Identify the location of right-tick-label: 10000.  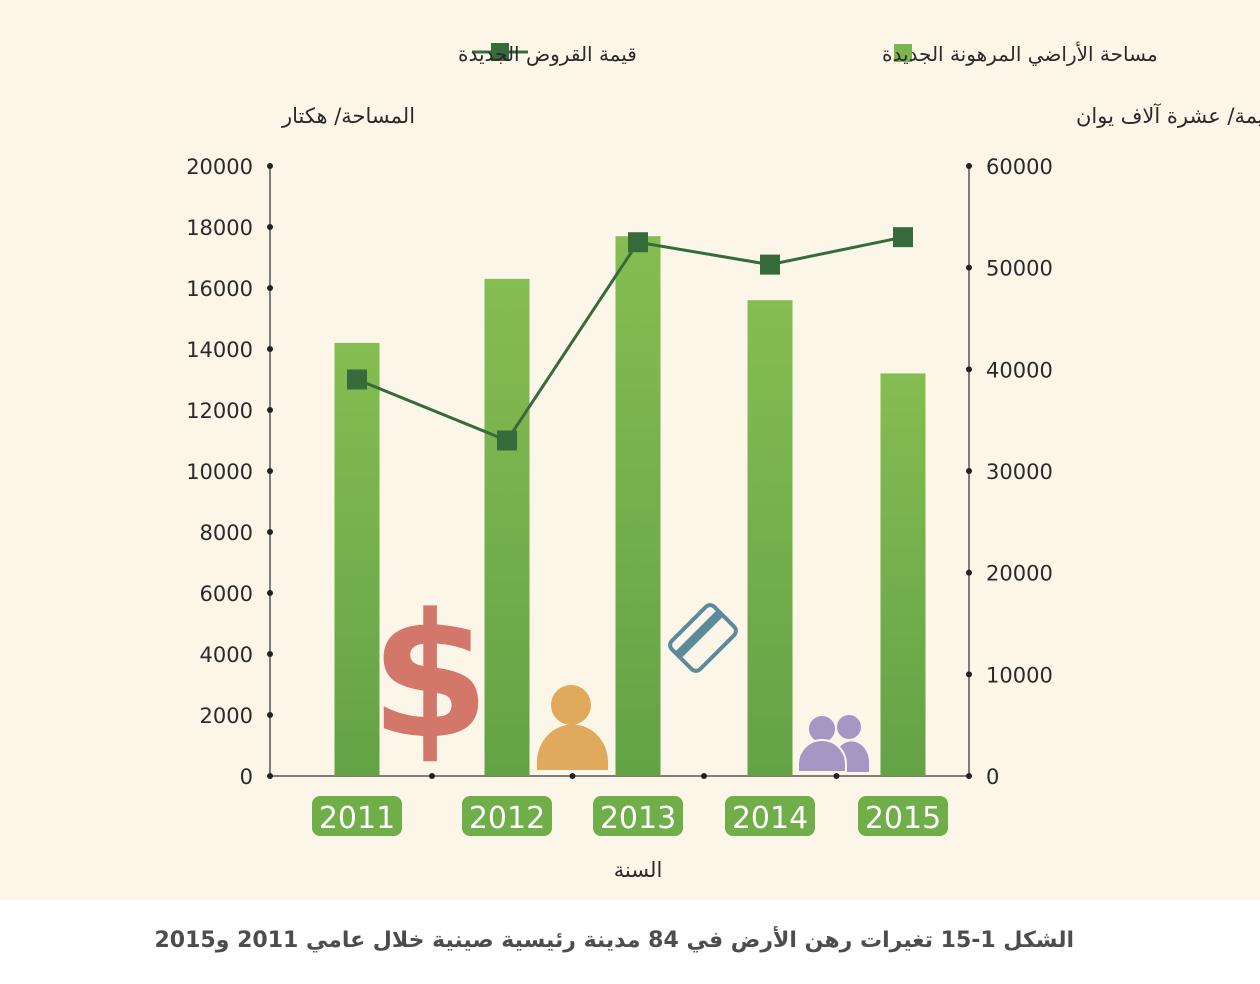
(1019, 675).